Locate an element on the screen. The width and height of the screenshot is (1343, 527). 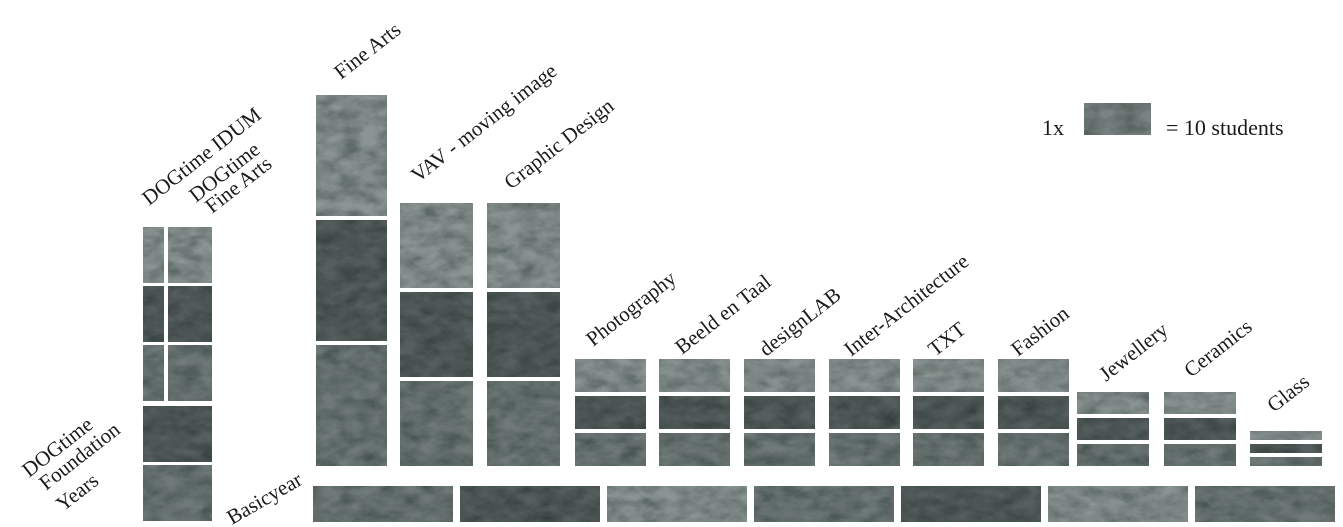
legend-equals-text: = 10 students is located at coordinates (1225, 127).